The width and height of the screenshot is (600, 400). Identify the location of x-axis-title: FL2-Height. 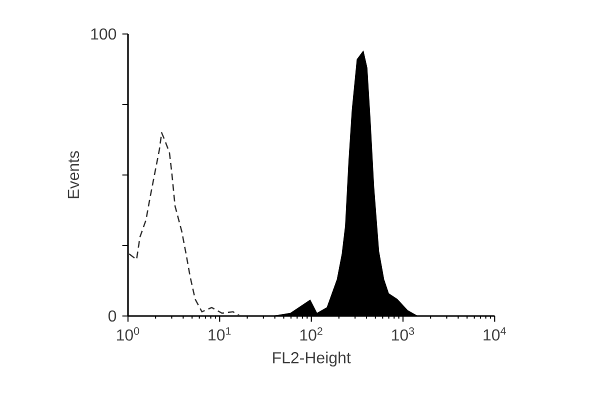
(312, 359).